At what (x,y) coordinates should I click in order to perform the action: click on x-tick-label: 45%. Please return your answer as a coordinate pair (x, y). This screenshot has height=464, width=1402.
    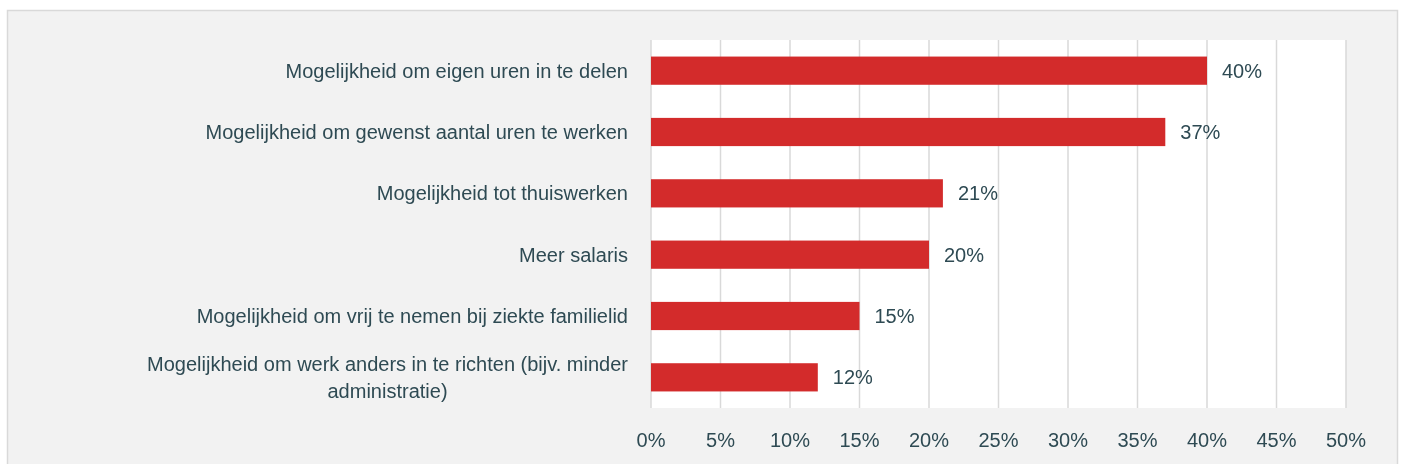
    Looking at the image, I should click on (1276, 440).